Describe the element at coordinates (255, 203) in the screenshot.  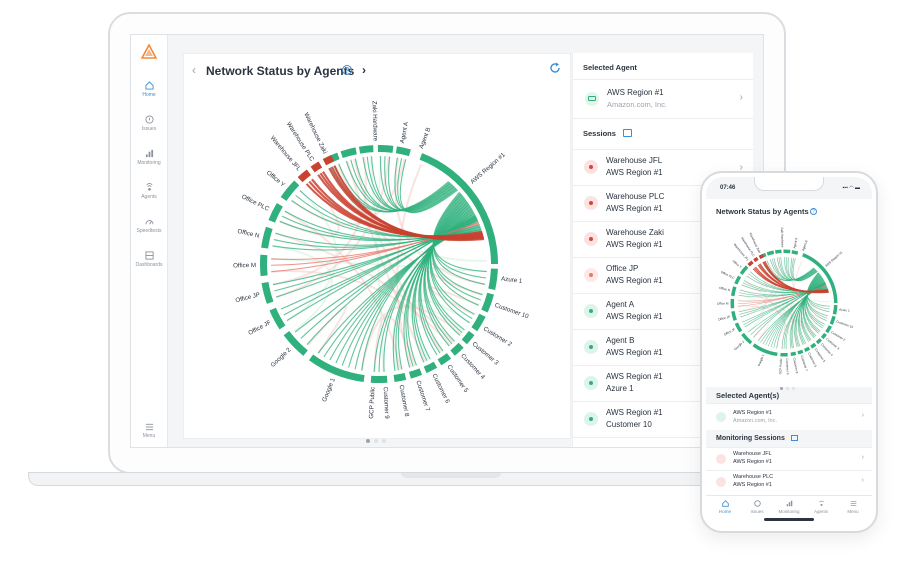
I see `chord-label: Office PLC` at that location.